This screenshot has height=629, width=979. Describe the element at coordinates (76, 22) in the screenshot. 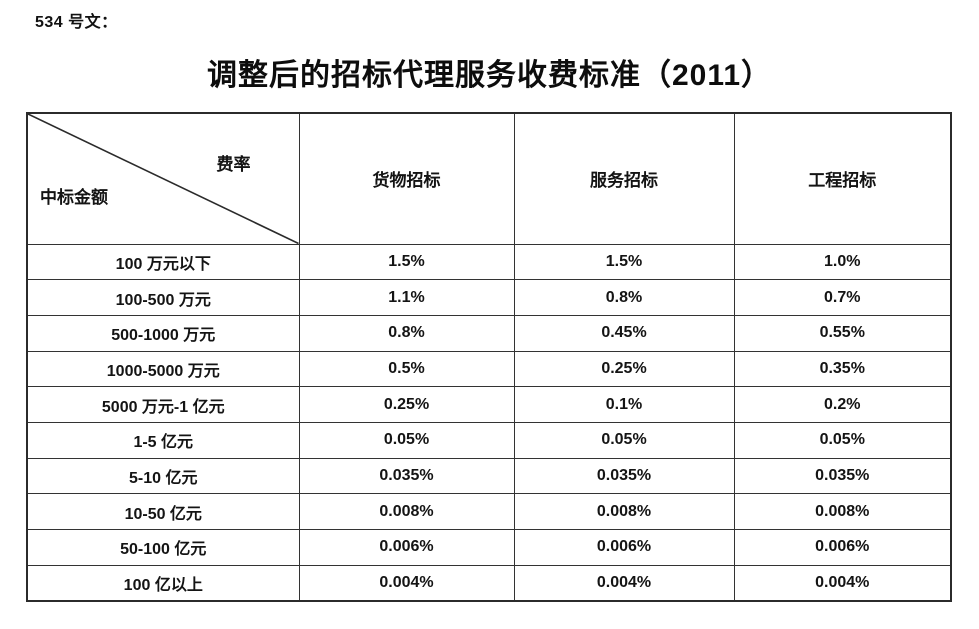

I see `doc-number-label: 534 号文：` at that location.